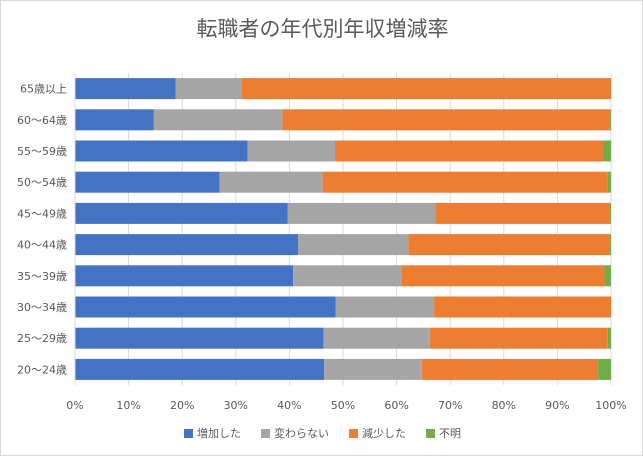  What do you see at coordinates (42, 338) in the screenshot?
I see `y-tick-label: 25～29歳` at bounding box center [42, 338].